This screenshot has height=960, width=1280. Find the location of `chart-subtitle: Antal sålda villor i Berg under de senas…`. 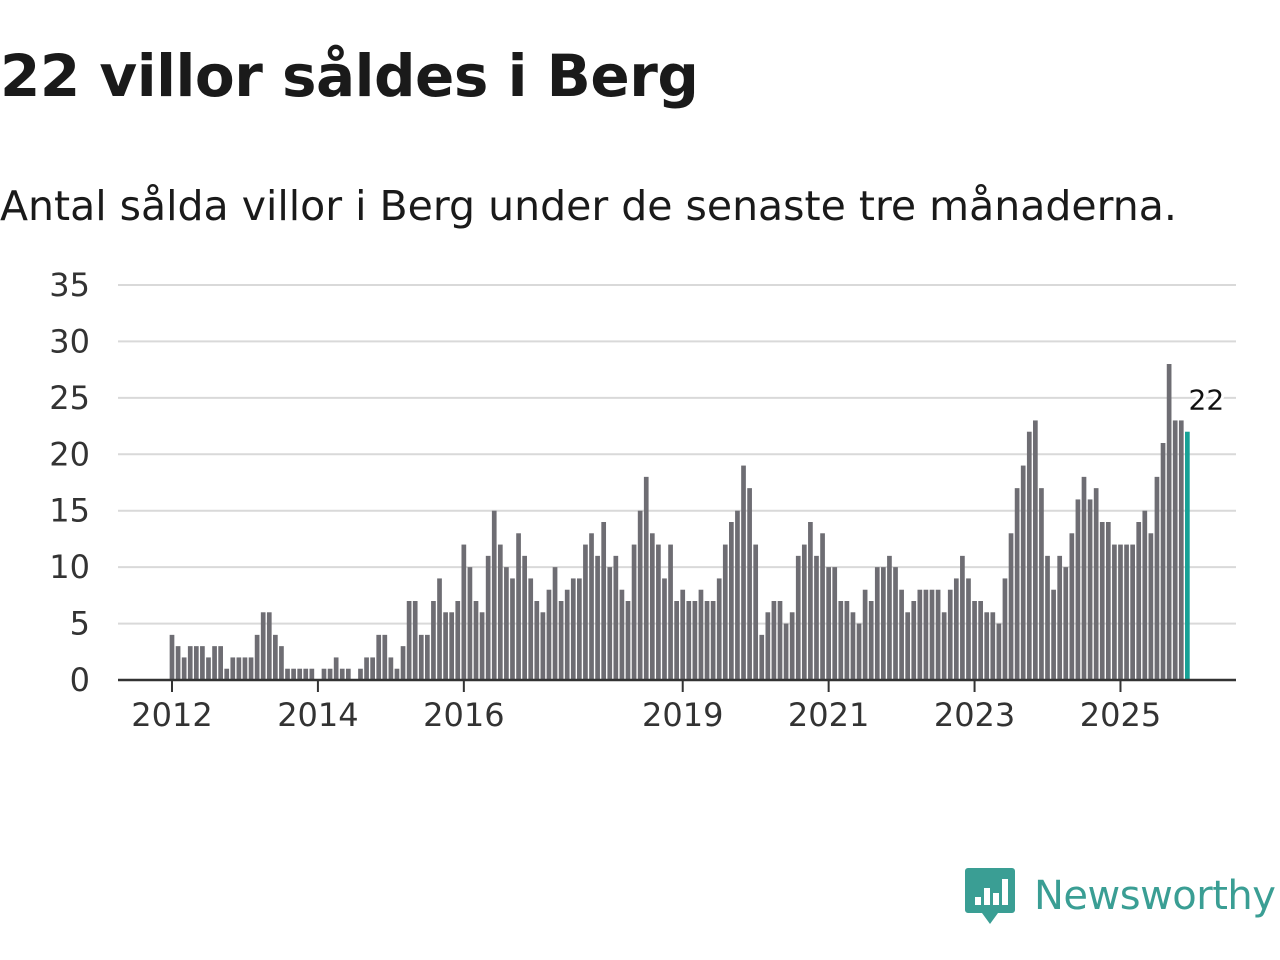

chart-subtitle: Antal sålda villor i Berg under de senas… is located at coordinates (588, 206).